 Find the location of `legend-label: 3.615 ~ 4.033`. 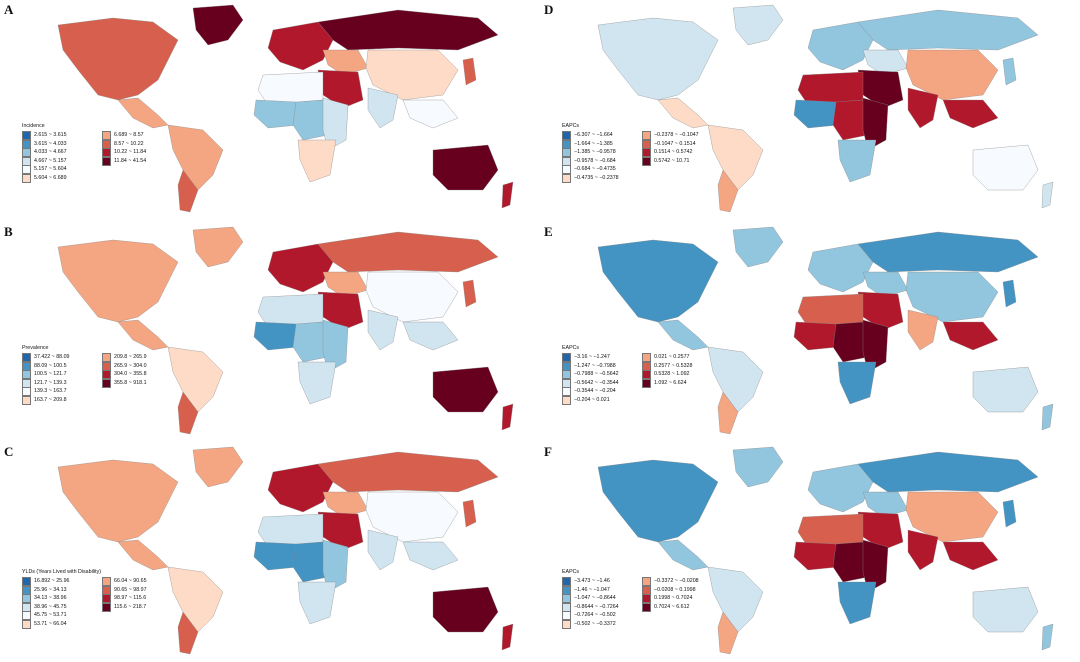

legend-label: 3.615 ~ 4.033 is located at coordinates (50, 143).